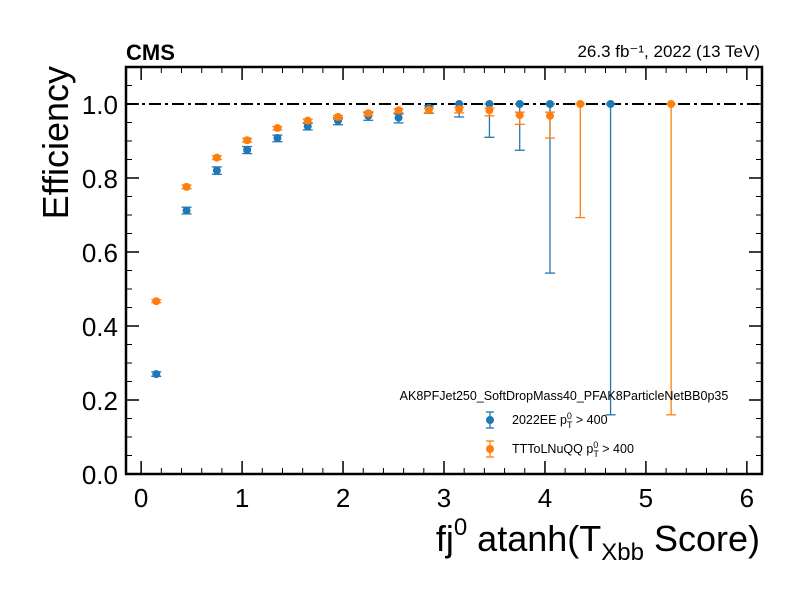 Image resolution: width=800 pixels, height=600 pixels. I want to click on legend-marker-2022ee, so click(490, 420).